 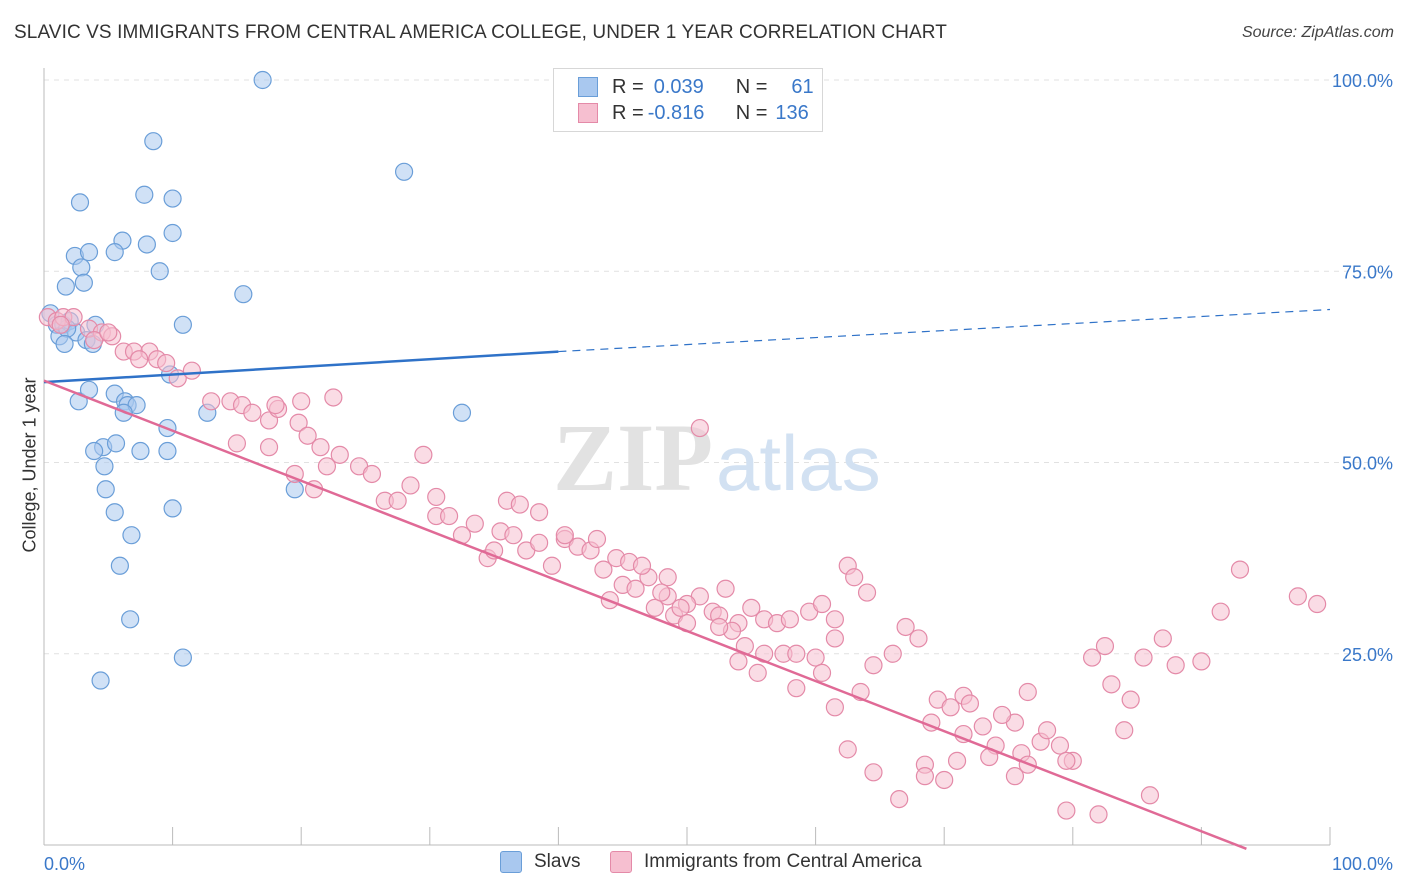 I want to click on legend-item-slavs: Slavs, so click(x=540, y=862).